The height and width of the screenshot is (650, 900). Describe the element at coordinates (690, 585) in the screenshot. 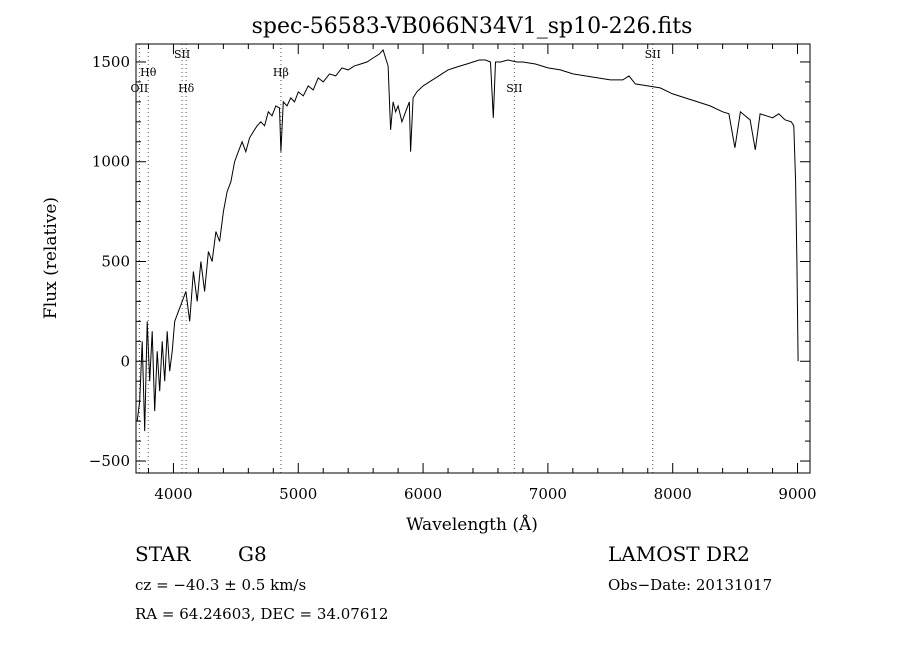

I see `obs-date: Obs−Date: 20131017` at that location.